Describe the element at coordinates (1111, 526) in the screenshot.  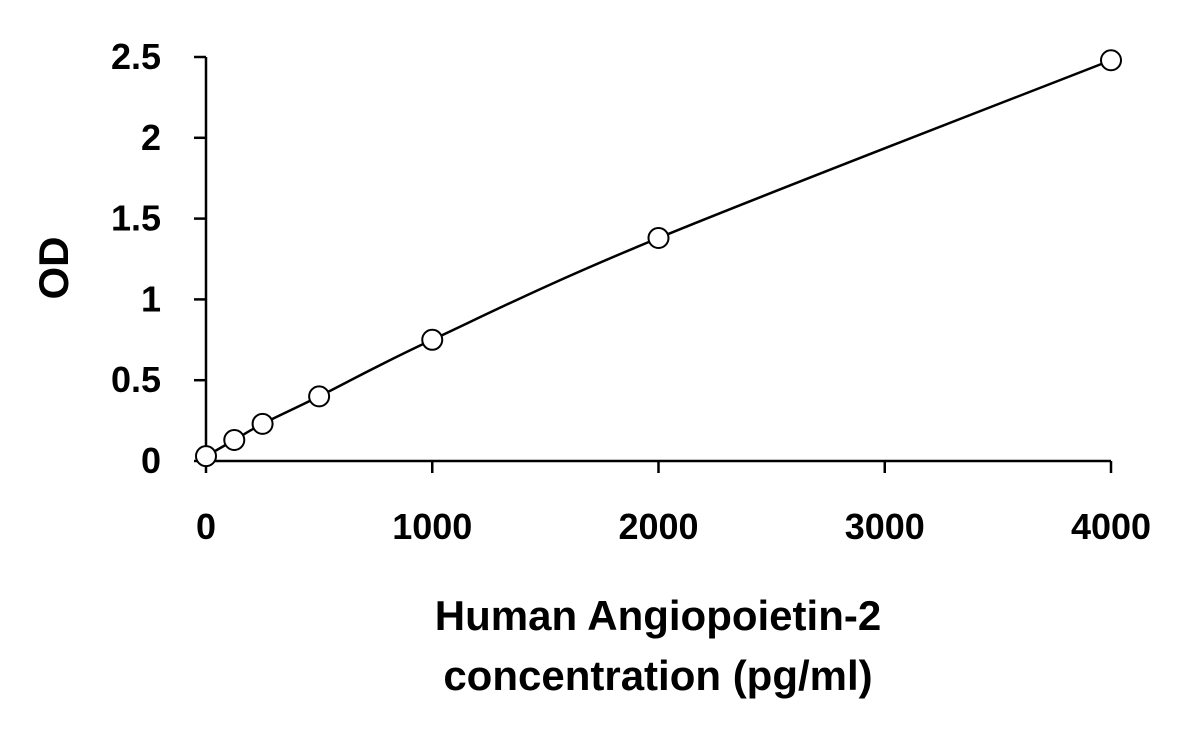
I see `x-tick-label: 4000` at that location.